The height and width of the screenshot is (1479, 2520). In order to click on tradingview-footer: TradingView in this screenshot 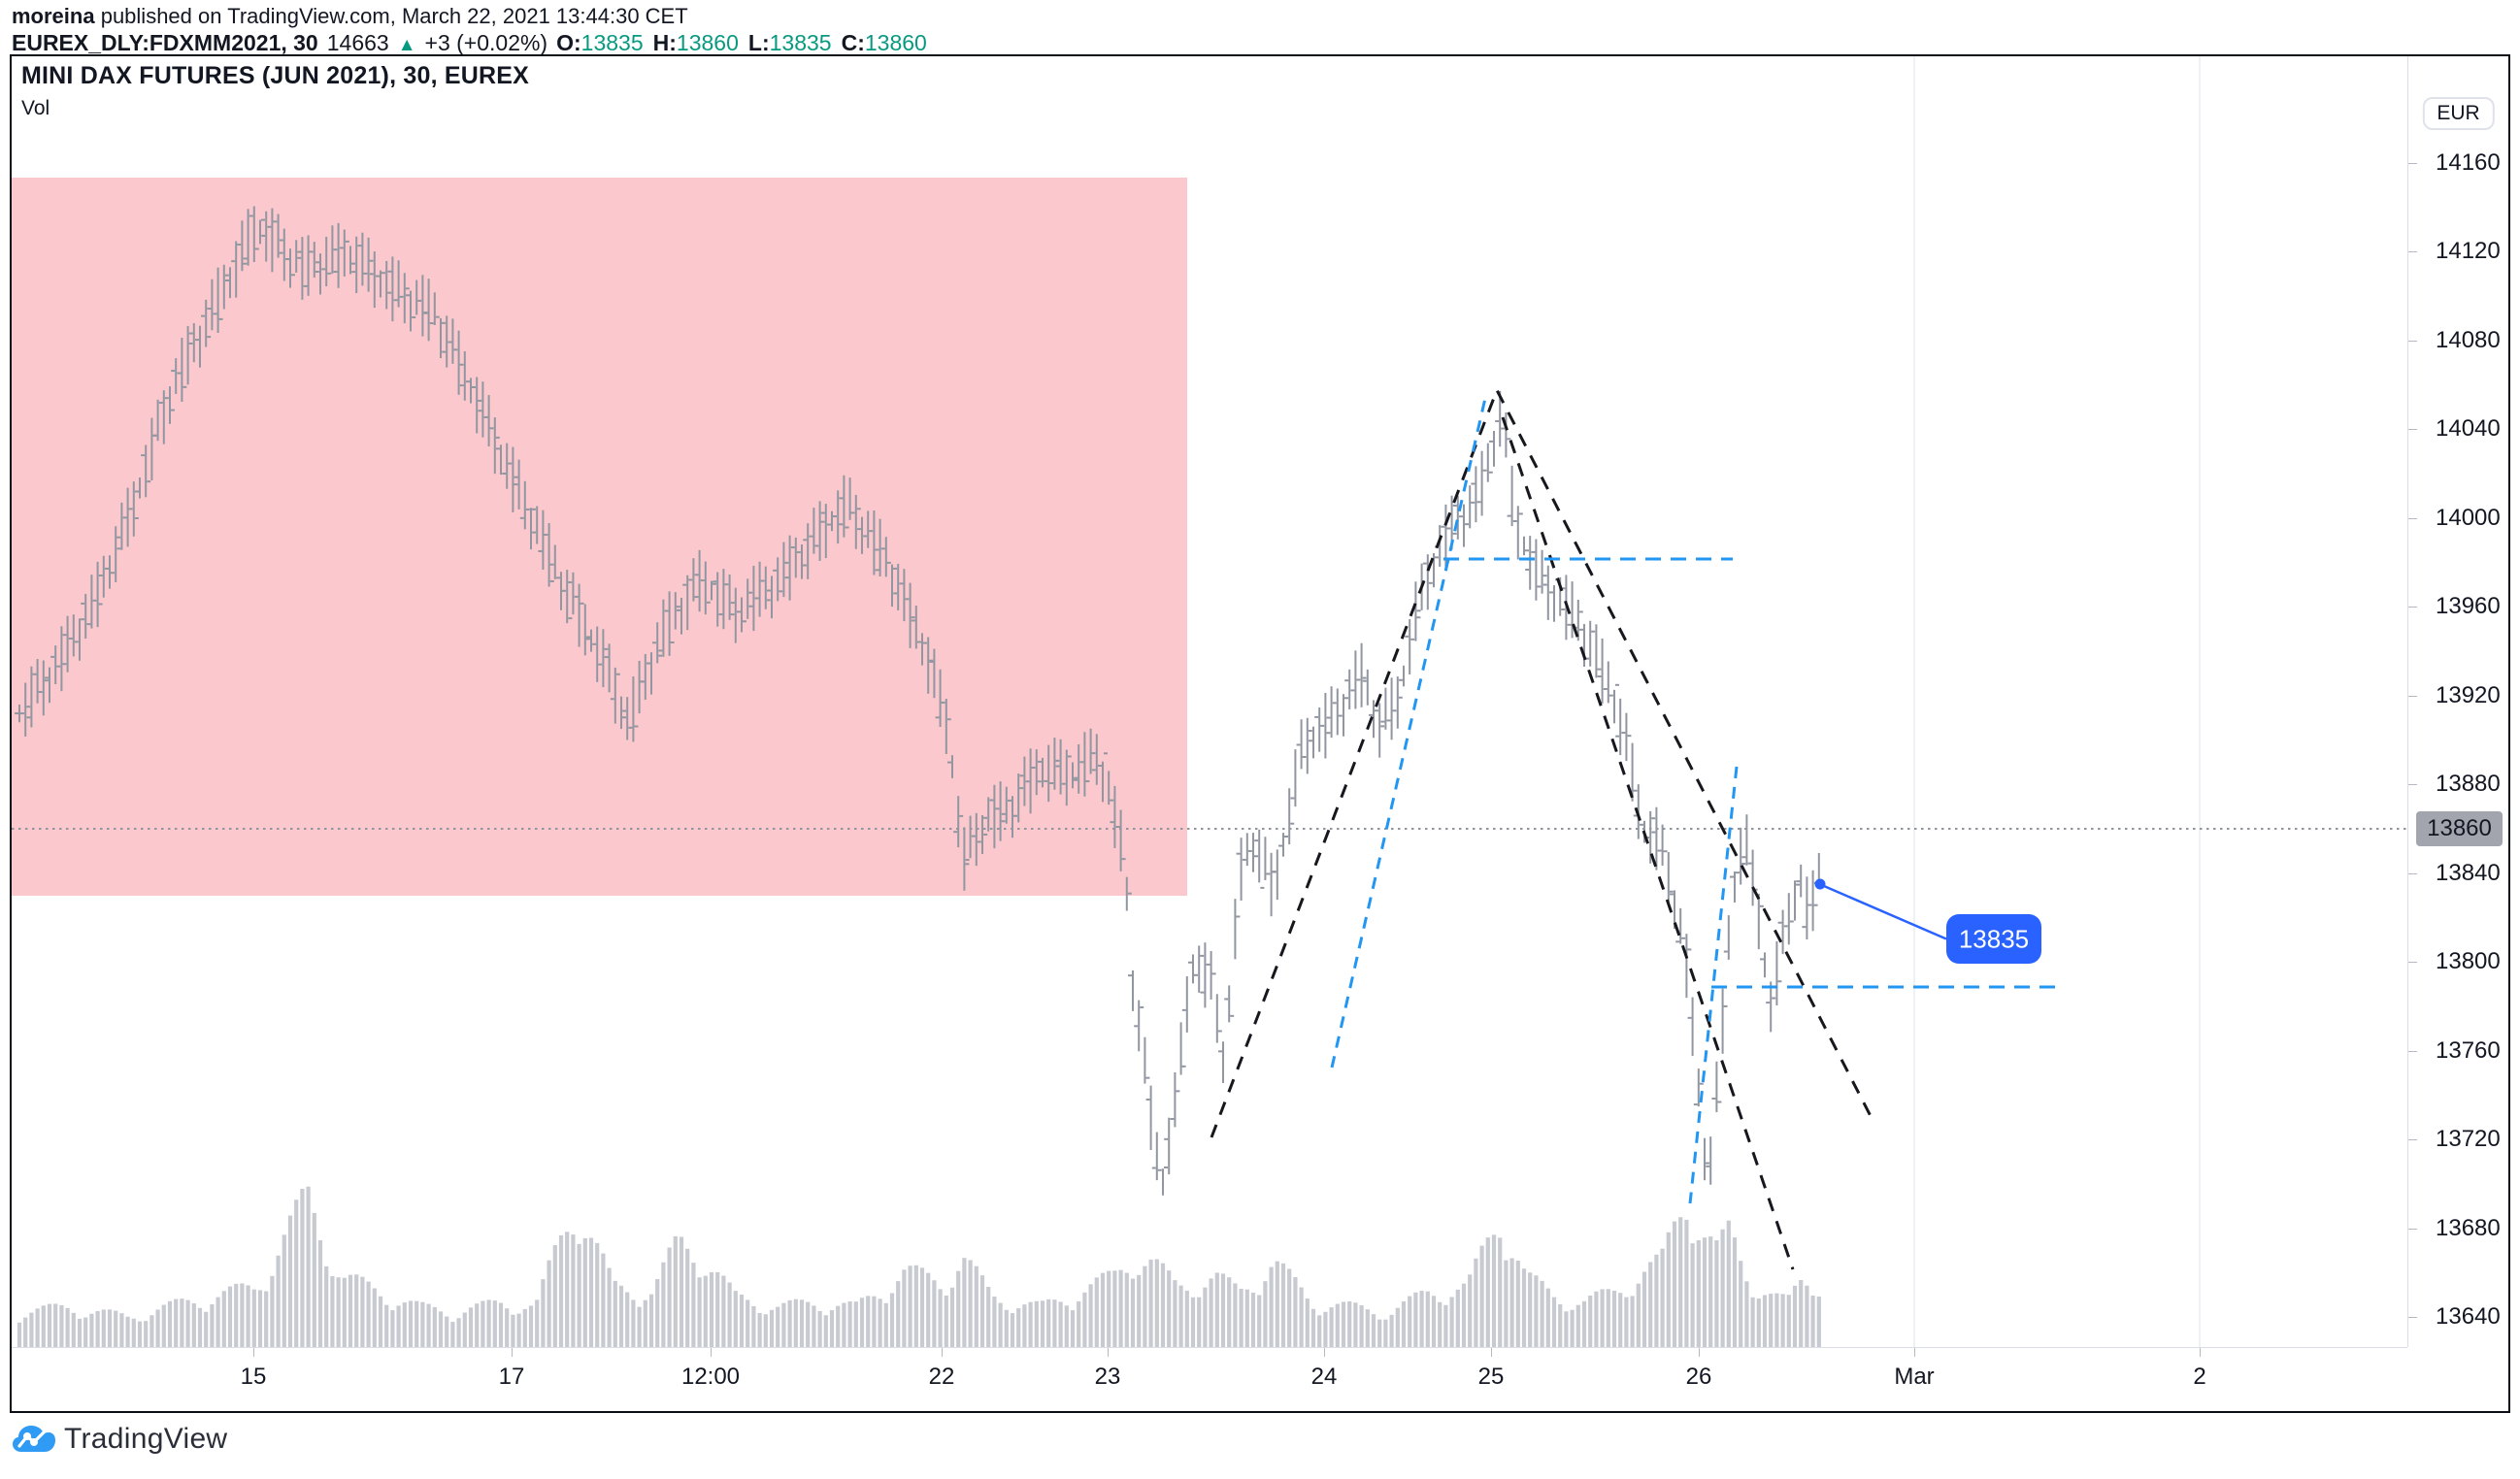, I will do `click(119, 1439)`.